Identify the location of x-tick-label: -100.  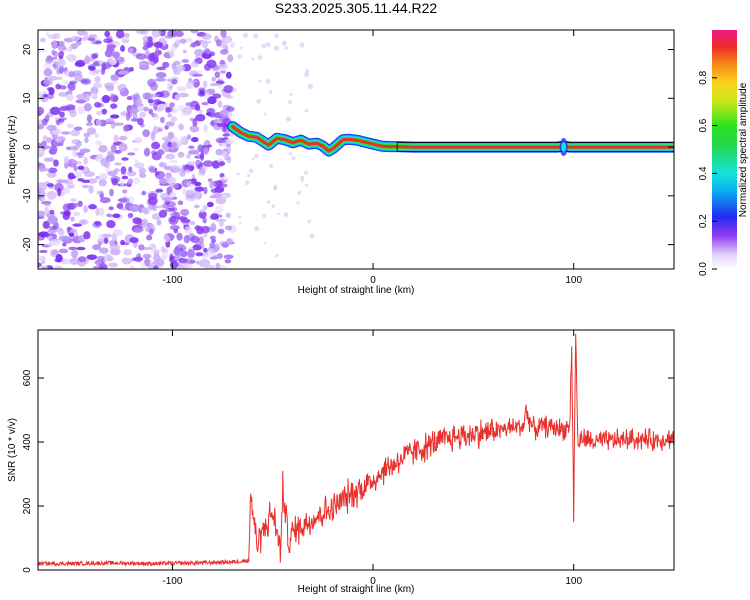
(172, 280).